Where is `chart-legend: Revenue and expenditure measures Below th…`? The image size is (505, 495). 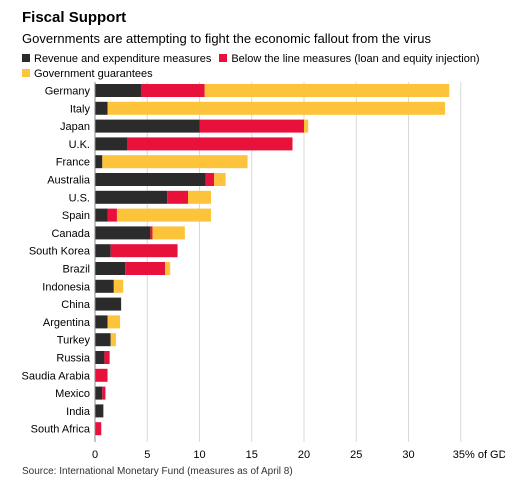
chart-legend: Revenue and expenditure measures Below th… is located at coordinates (257, 67).